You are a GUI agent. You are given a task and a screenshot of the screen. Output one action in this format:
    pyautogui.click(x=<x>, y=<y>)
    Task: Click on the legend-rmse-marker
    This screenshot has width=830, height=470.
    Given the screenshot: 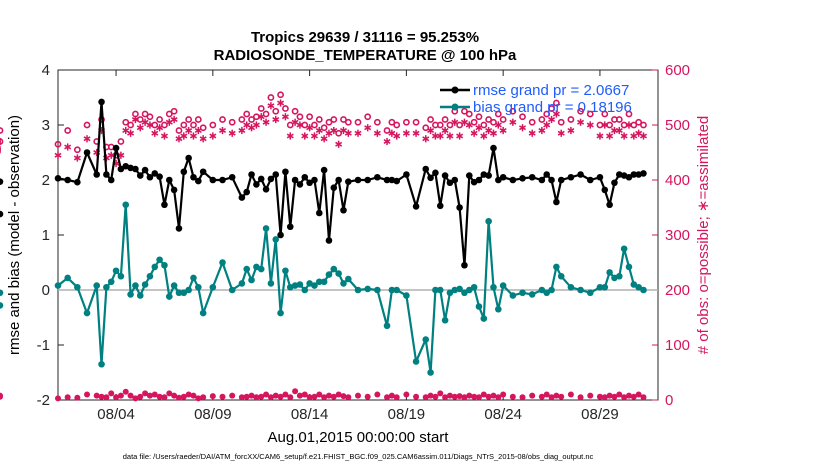 What is the action you would take?
    pyautogui.click(x=455, y=90)
    